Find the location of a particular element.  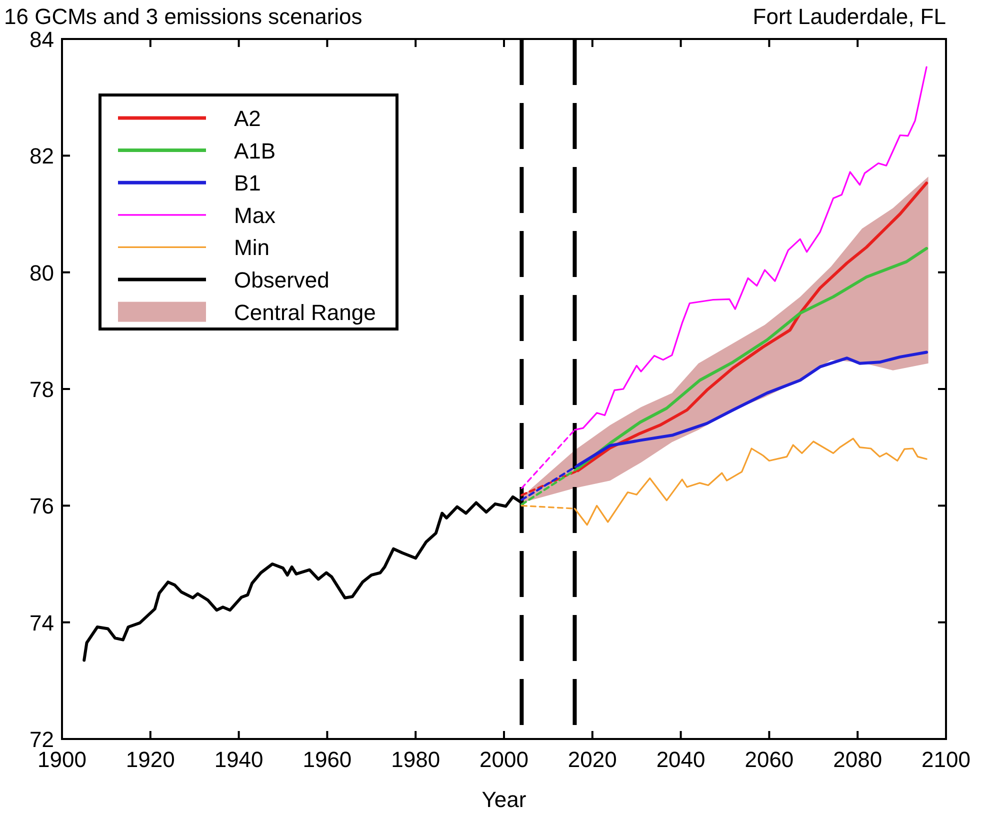

legend-label: Central Range is located at coordinates (305, 312).